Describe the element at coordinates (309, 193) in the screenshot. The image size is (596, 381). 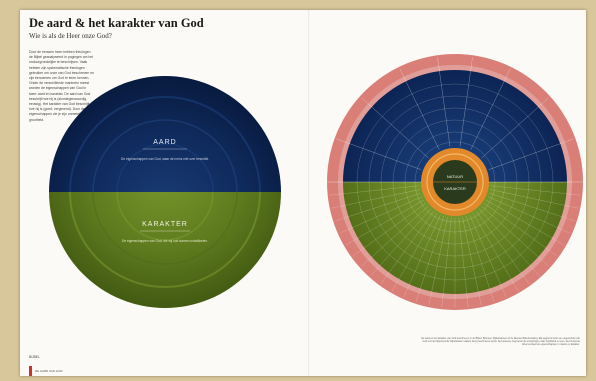
I see `book-spine` at that location.